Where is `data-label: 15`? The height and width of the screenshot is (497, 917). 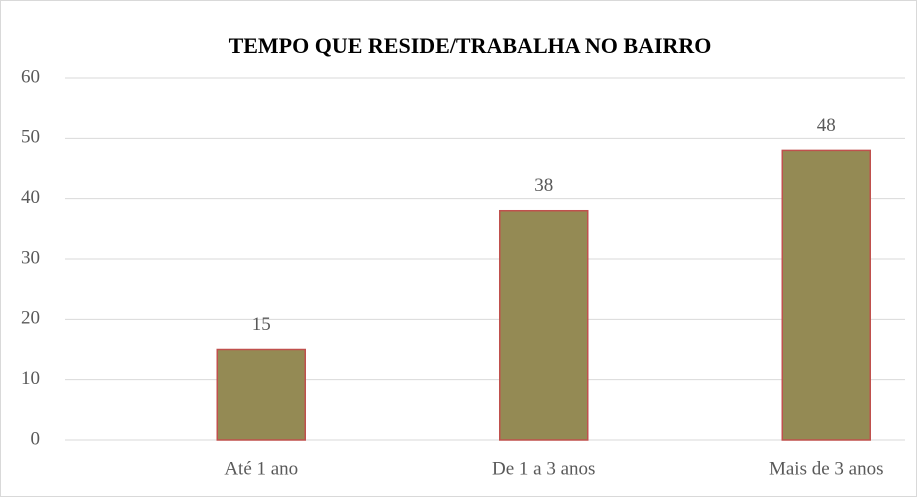
data-label: 15 is located at coordinates (261, 324).